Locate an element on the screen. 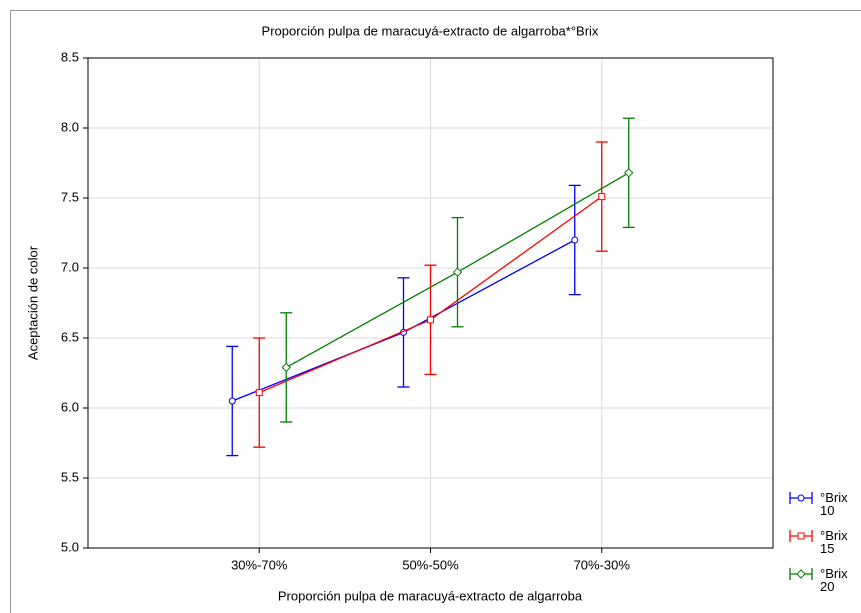 This screenshot has width=861, height=613. y-tick-label: 8.5 is located at coordinates (70, 56).